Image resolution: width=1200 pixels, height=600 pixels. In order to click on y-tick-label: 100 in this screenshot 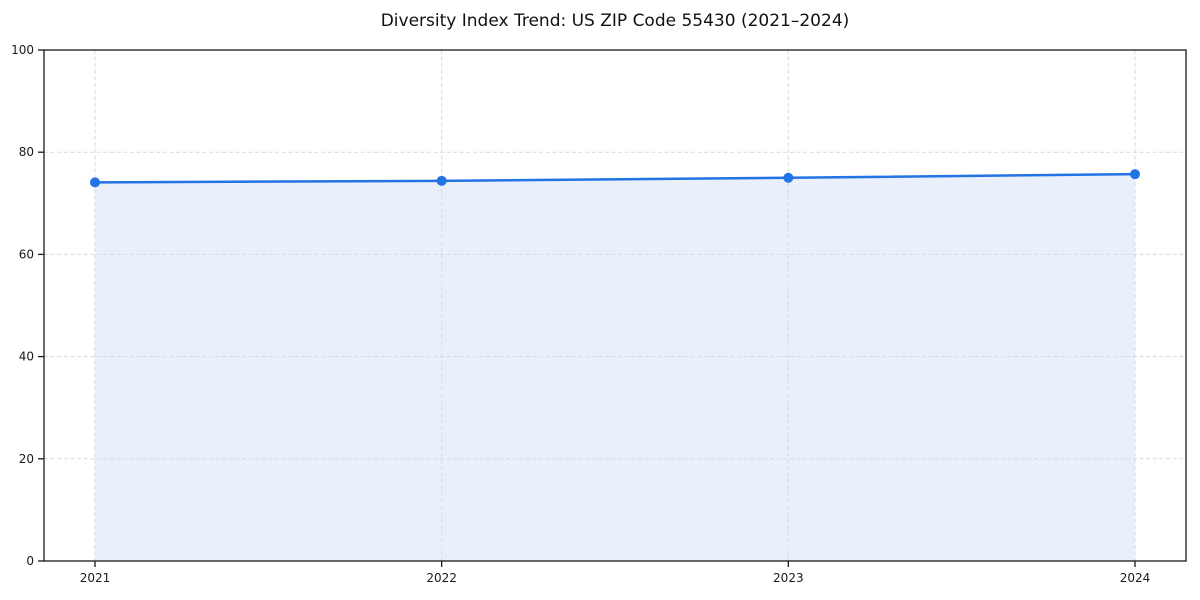, I will do `click(22, 50)`.